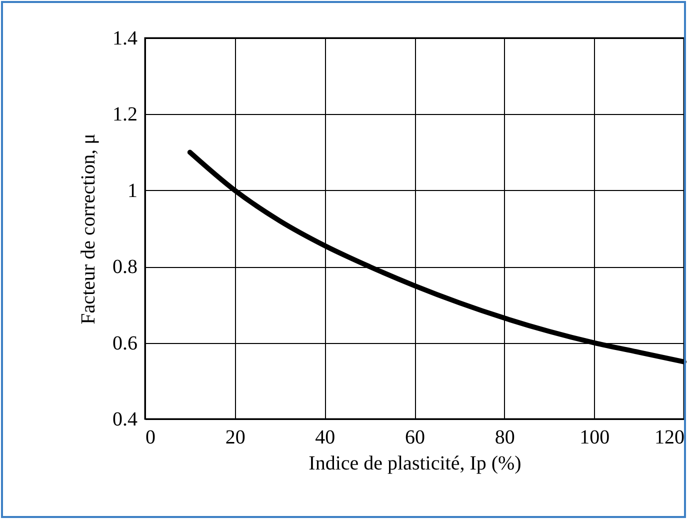 The image size is (687, 519). I want to click on x-tick-label: 0, so click(151, 437).